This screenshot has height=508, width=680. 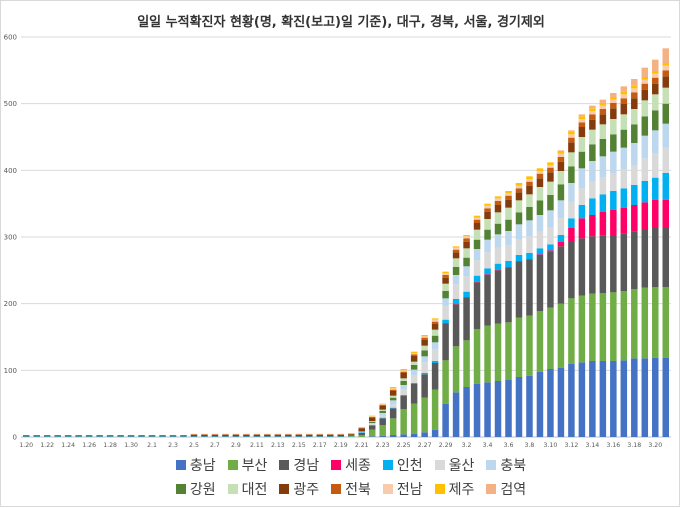 What do you see at coordinates (232, 465) in the screenshot?
I see `legend-swatch` at bounding box center [232, 465].